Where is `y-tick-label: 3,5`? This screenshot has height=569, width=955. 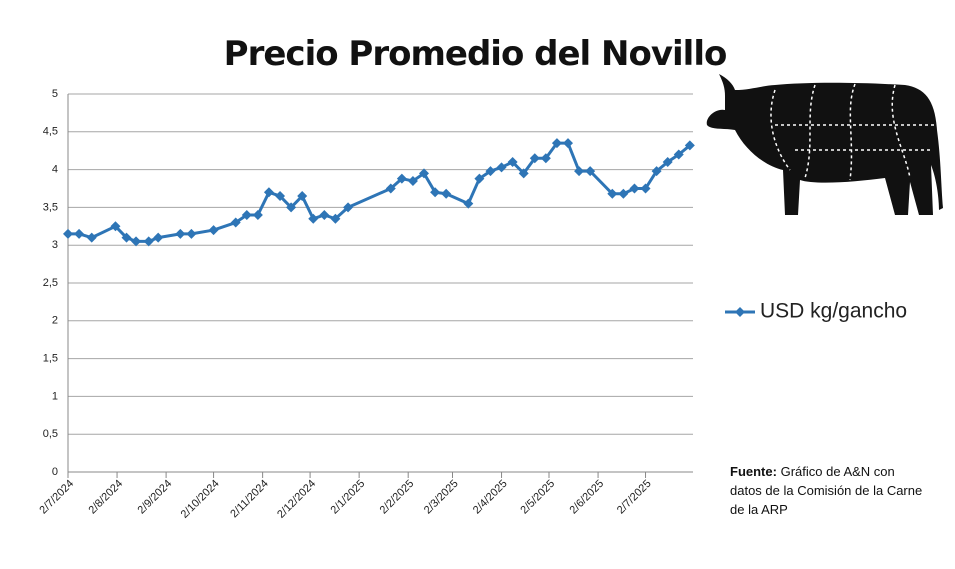
y-tick-label: 3,5 is located at coordinates (50, 207).